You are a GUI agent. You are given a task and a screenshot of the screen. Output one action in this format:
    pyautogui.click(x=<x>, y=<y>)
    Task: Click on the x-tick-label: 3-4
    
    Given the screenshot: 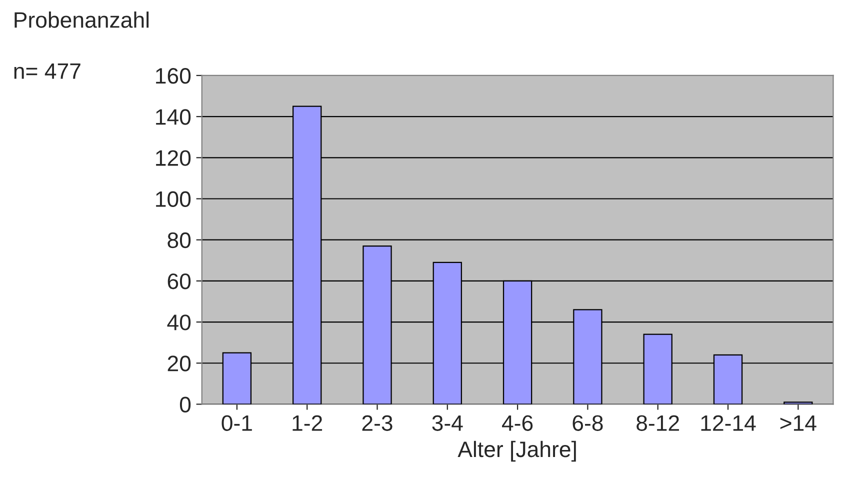 What is the action you would take?
    pyautogui.click(x=447, y=423)
    